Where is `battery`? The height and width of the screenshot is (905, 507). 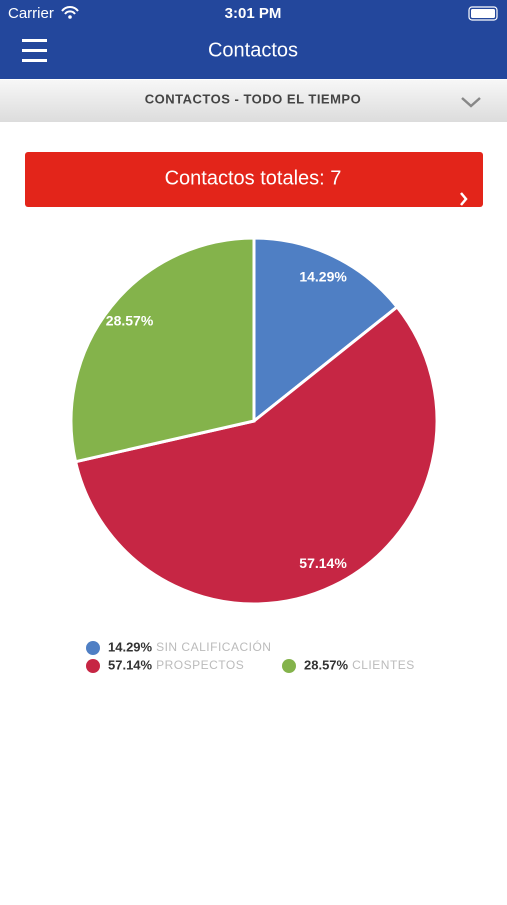 battery is located at coordinates (483, 13).